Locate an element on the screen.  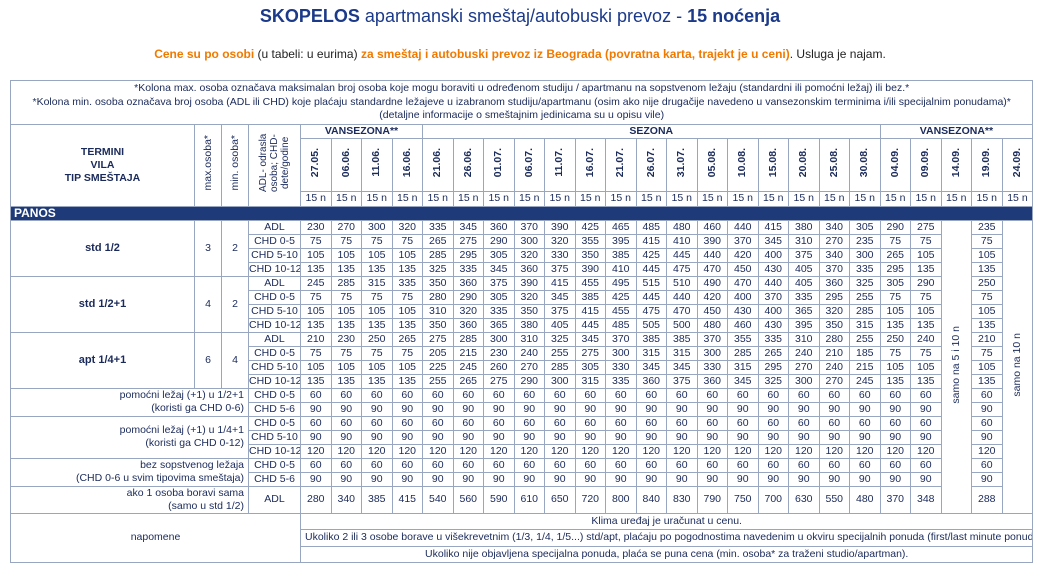
price-cell: 515 is located at coordinates (651, 283).